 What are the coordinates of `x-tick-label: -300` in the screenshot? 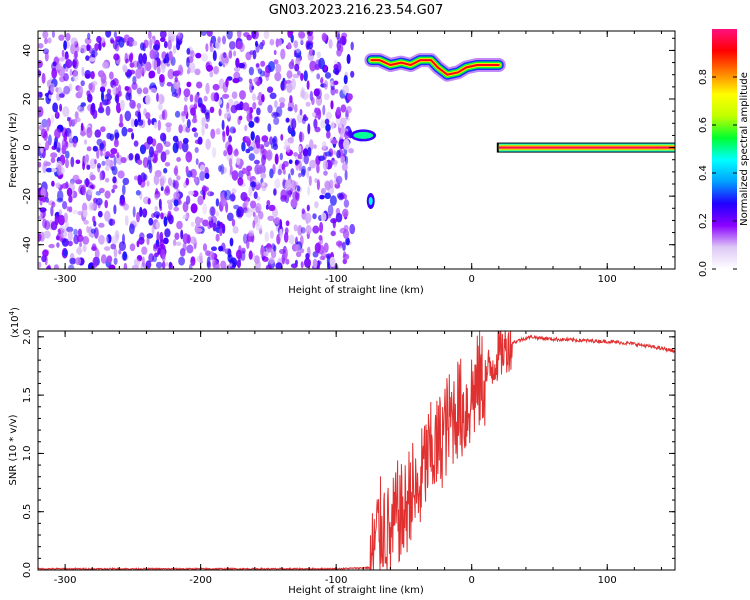 It's located at (65, 279).